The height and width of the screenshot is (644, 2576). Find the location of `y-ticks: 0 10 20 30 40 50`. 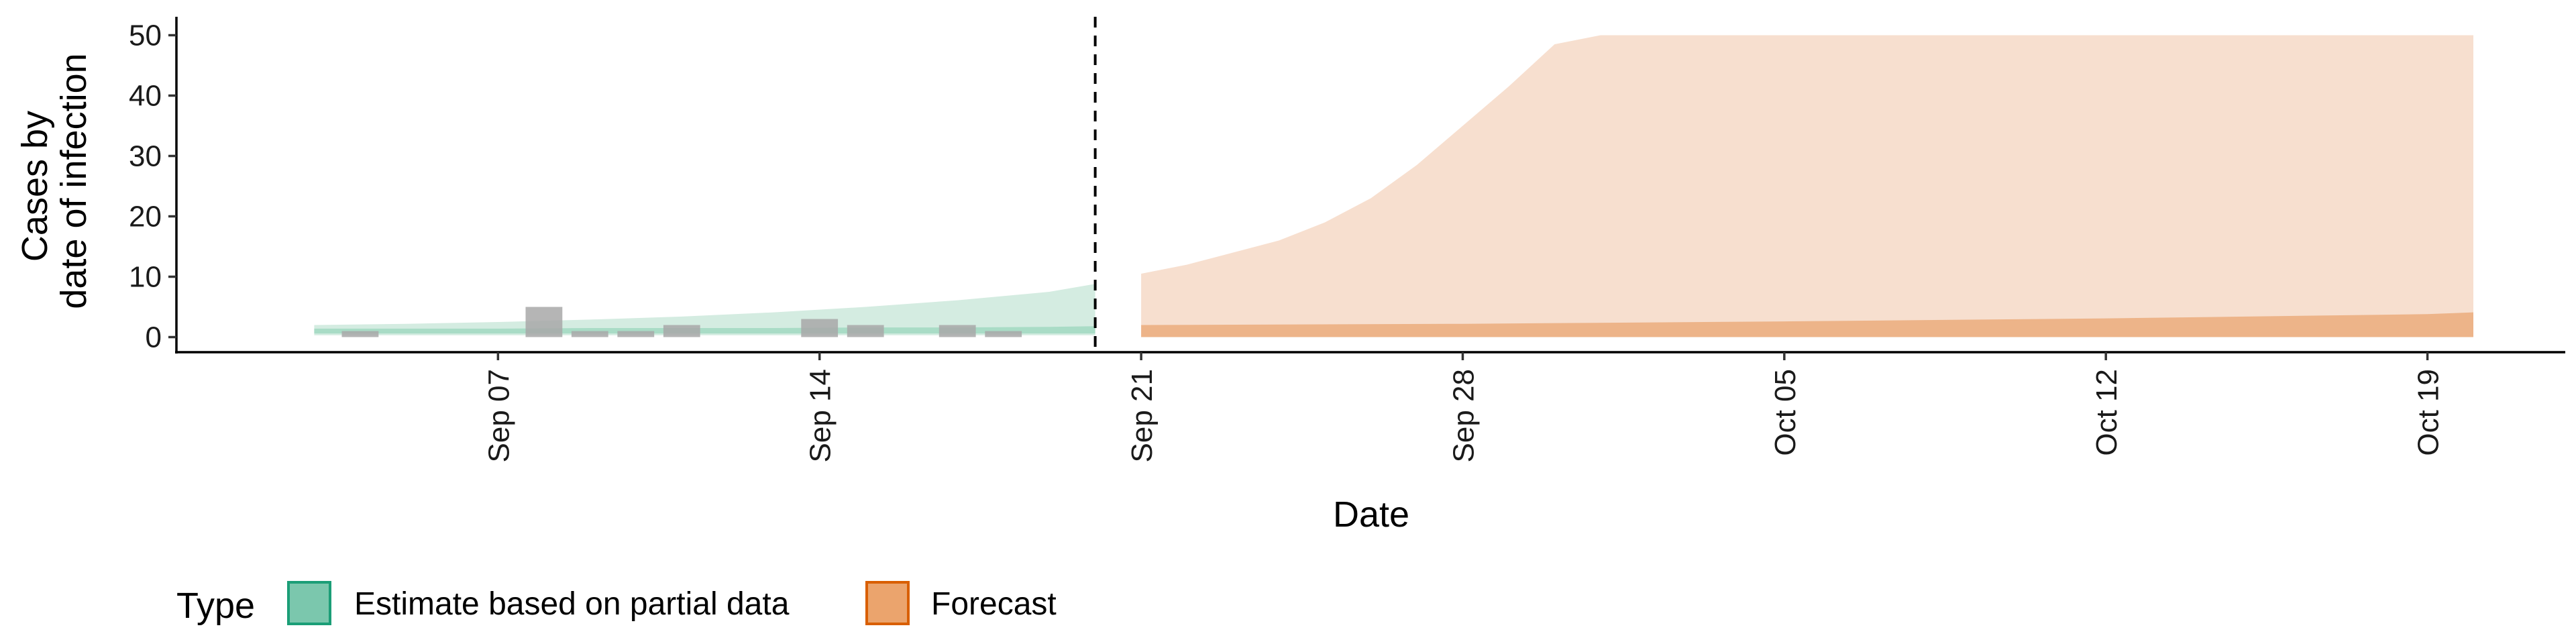

y-ticks: 0 10 20 30 40 50 is located at coordinates (152, 186).